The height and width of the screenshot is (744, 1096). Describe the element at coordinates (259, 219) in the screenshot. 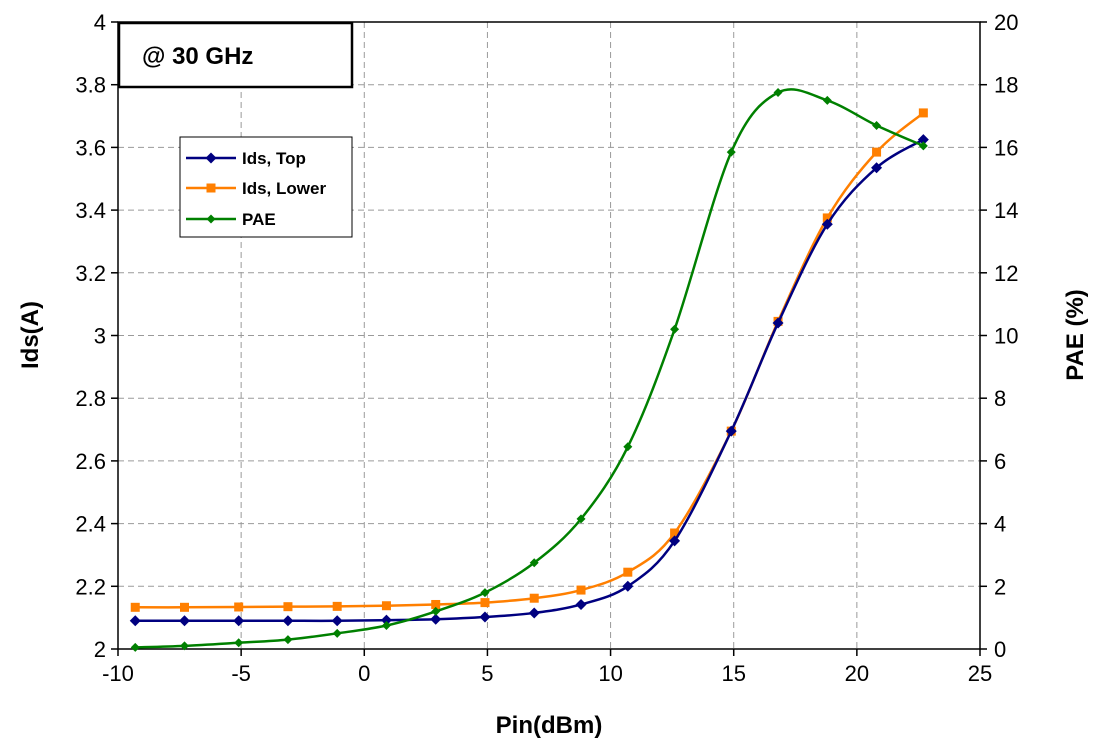

I see `legend-label: PAE` at that location.